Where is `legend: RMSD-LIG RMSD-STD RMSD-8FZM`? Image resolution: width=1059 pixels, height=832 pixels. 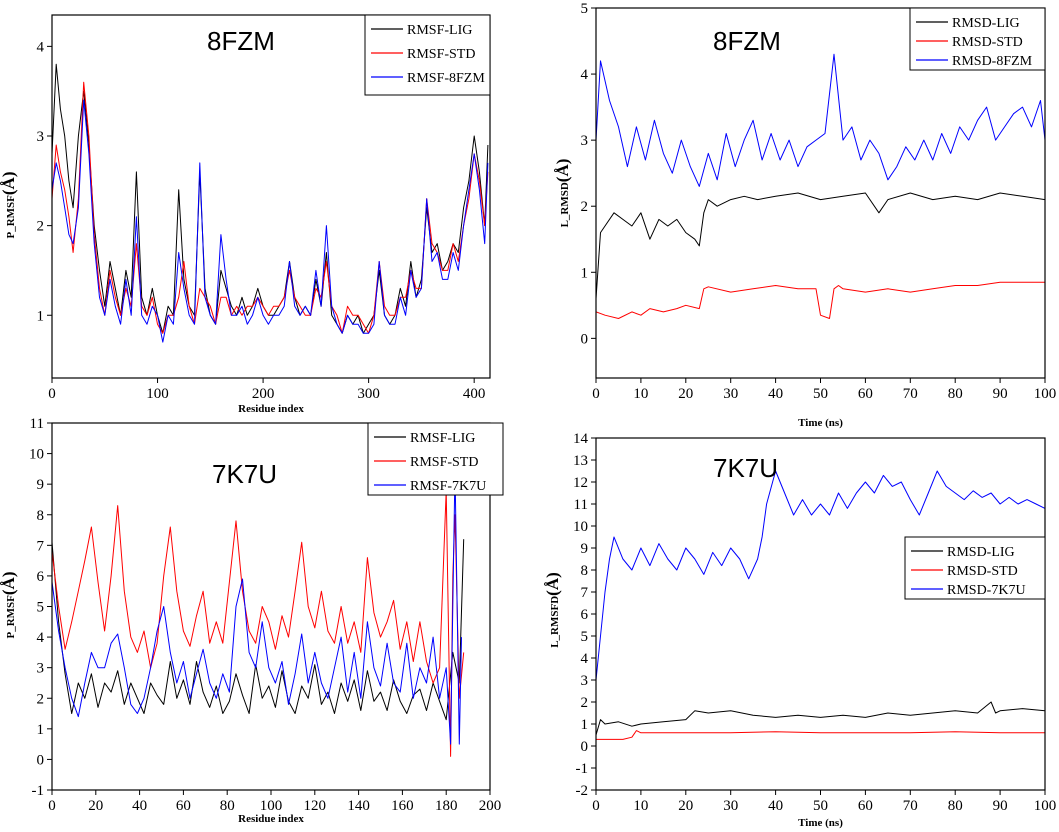 legend: RMSD-LIG RMSD-STD RMSD-8FZM is located at coordinates (977, 39).